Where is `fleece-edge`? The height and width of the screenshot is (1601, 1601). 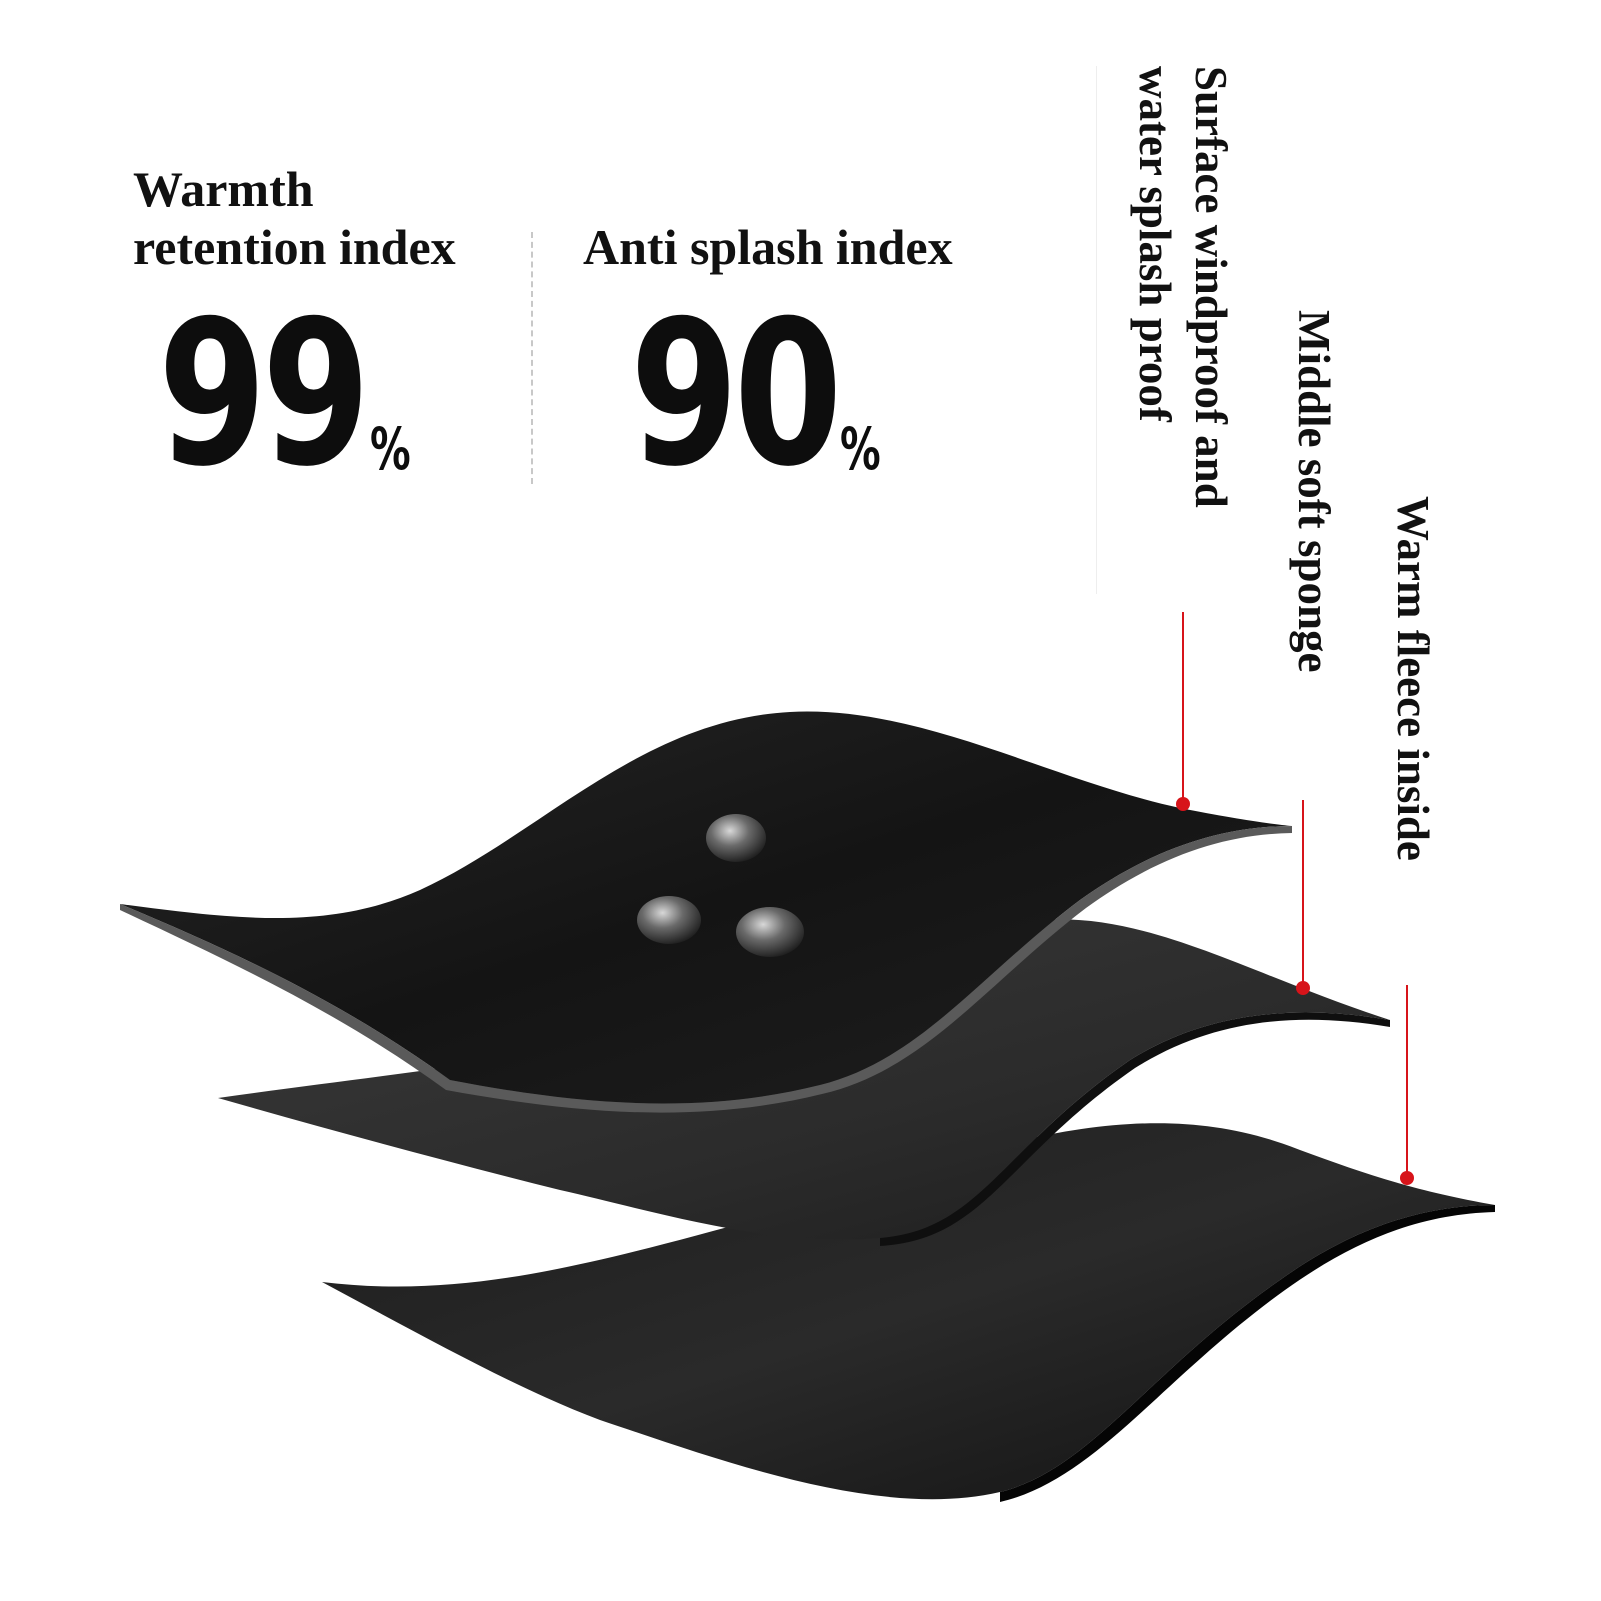
fleece-edge is located at coordinates (1247, 1353).